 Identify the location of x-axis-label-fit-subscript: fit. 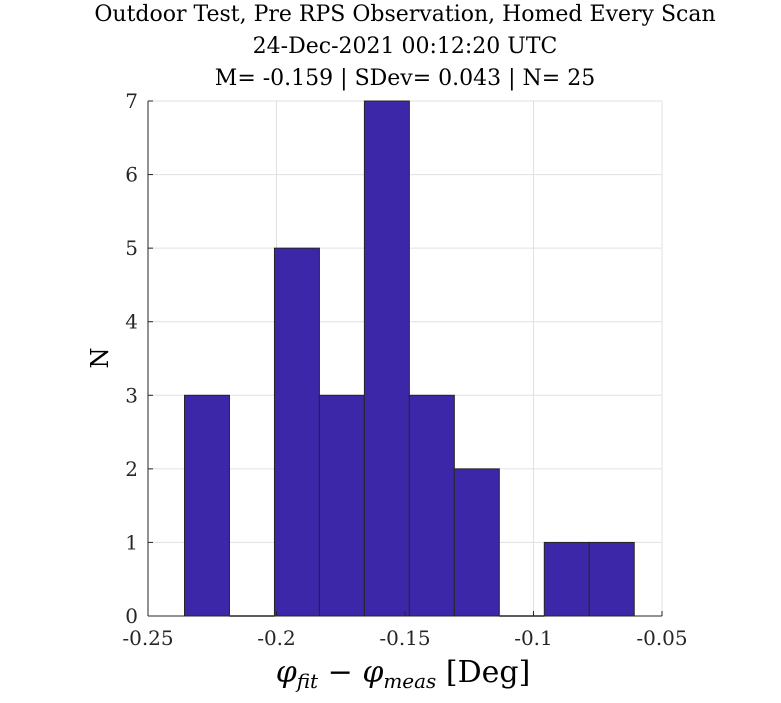
(307, 681).